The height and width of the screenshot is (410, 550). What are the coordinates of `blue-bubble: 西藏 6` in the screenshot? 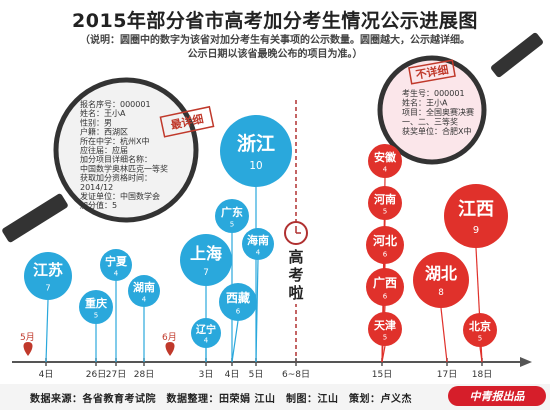 It's located at (238, 302).